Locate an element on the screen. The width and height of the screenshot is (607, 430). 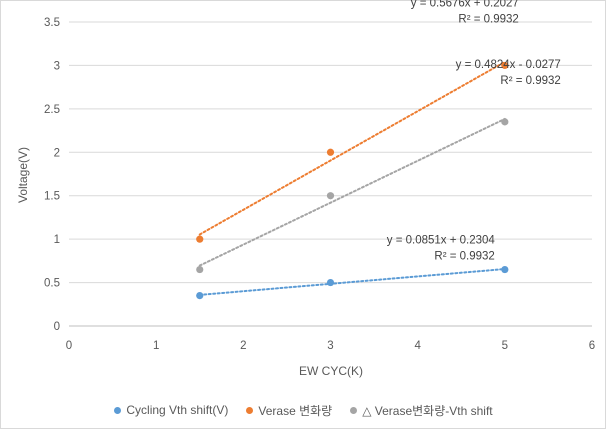
y-tick-label: 1 is located at coordinates (57, 240).